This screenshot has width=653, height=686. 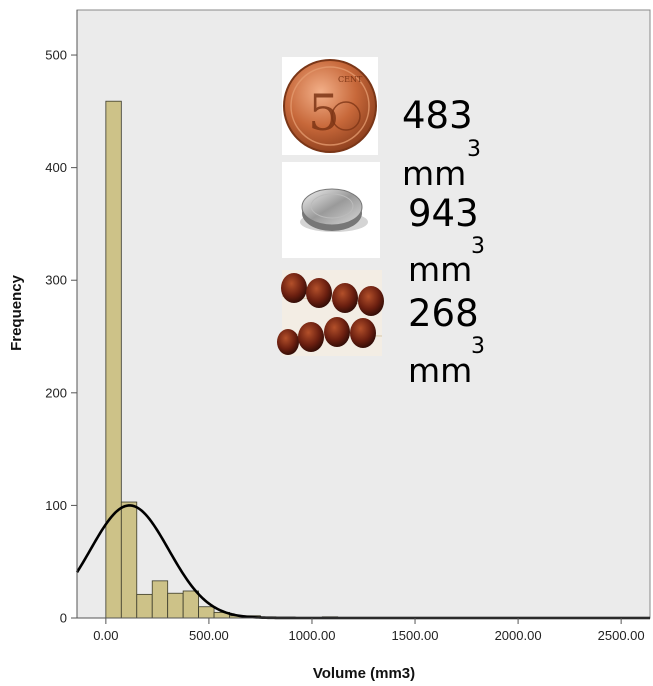 What do you see at coordinates (56, 167) in the screenshot?
I see `y-tick-label: 400` at bounding box center [56, 167].